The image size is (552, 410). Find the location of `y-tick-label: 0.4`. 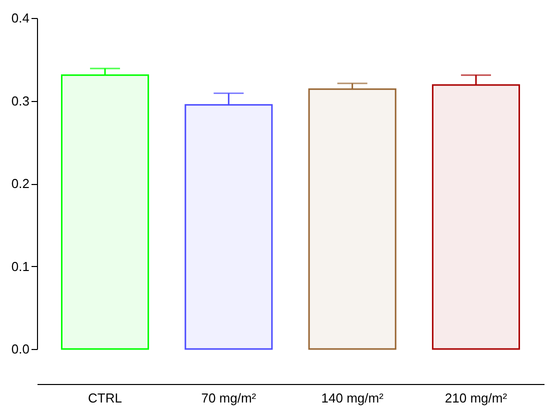

y-tick-label: 0.4 is located at coordinates (20, 18).